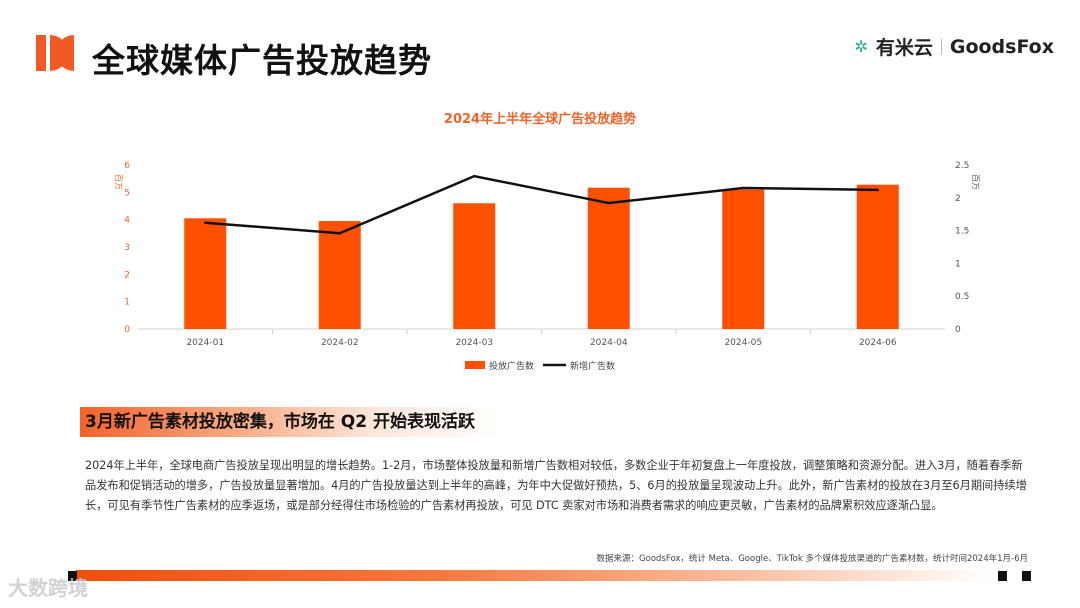 This screenshot has height=608, width=1080. I want to click on y2-tick-label: 2.5, so click(962, 166).